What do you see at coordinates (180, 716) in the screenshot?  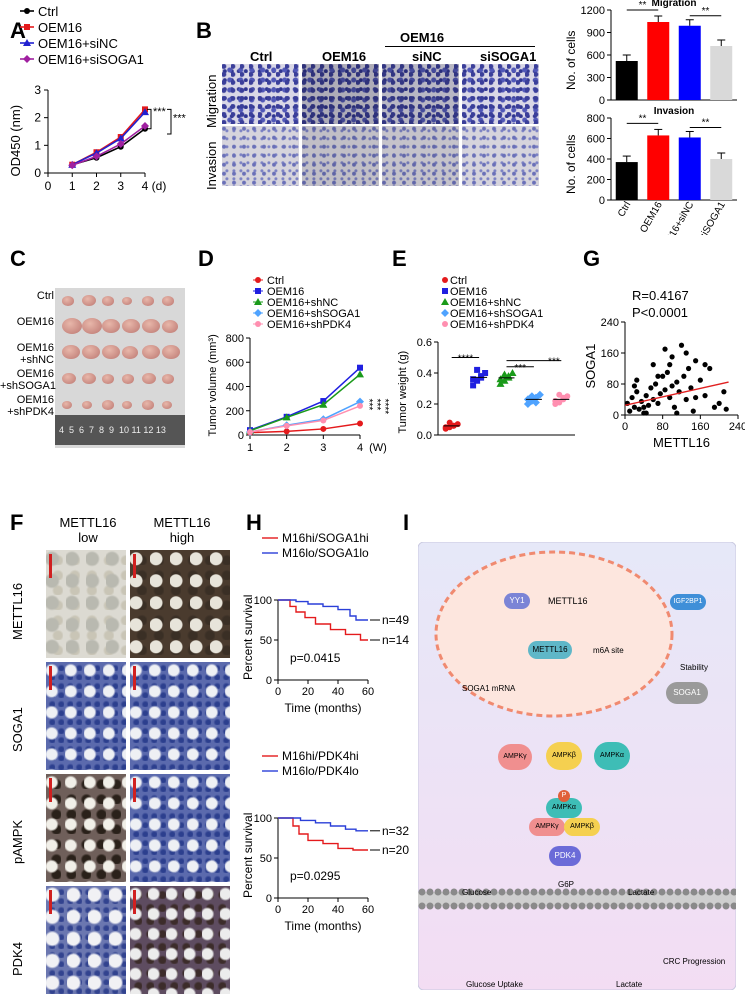 I see `ihc-image` at bounding box center [180, 716].